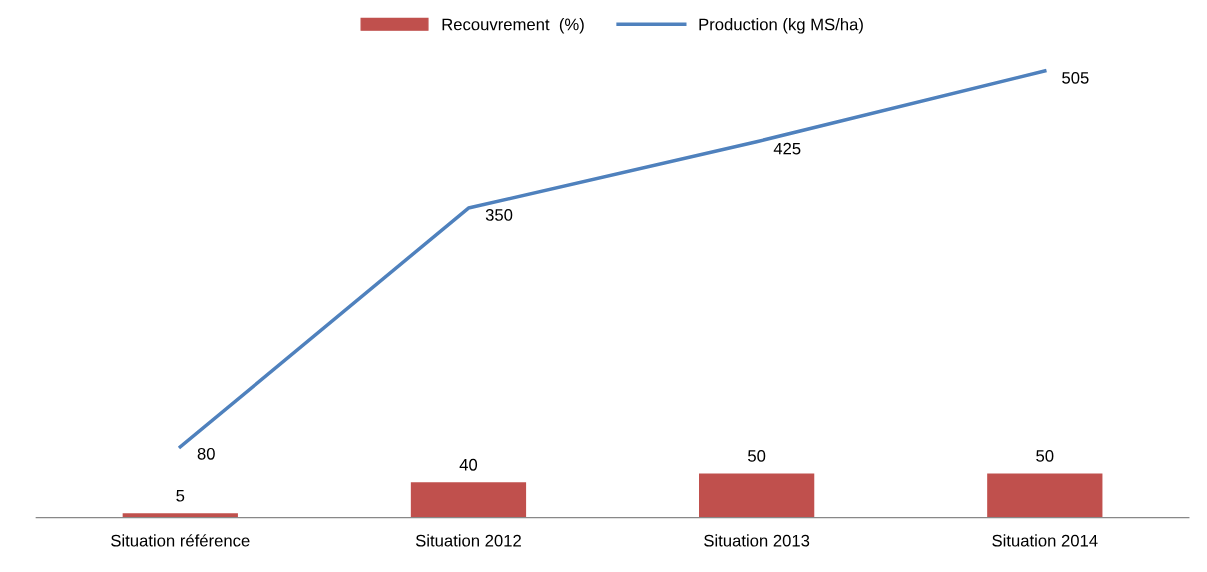 Image resolution: width=1207 pixels, height=572 pixels. I want to click on x-tick-label: Situation 2013, so click(757, 540).